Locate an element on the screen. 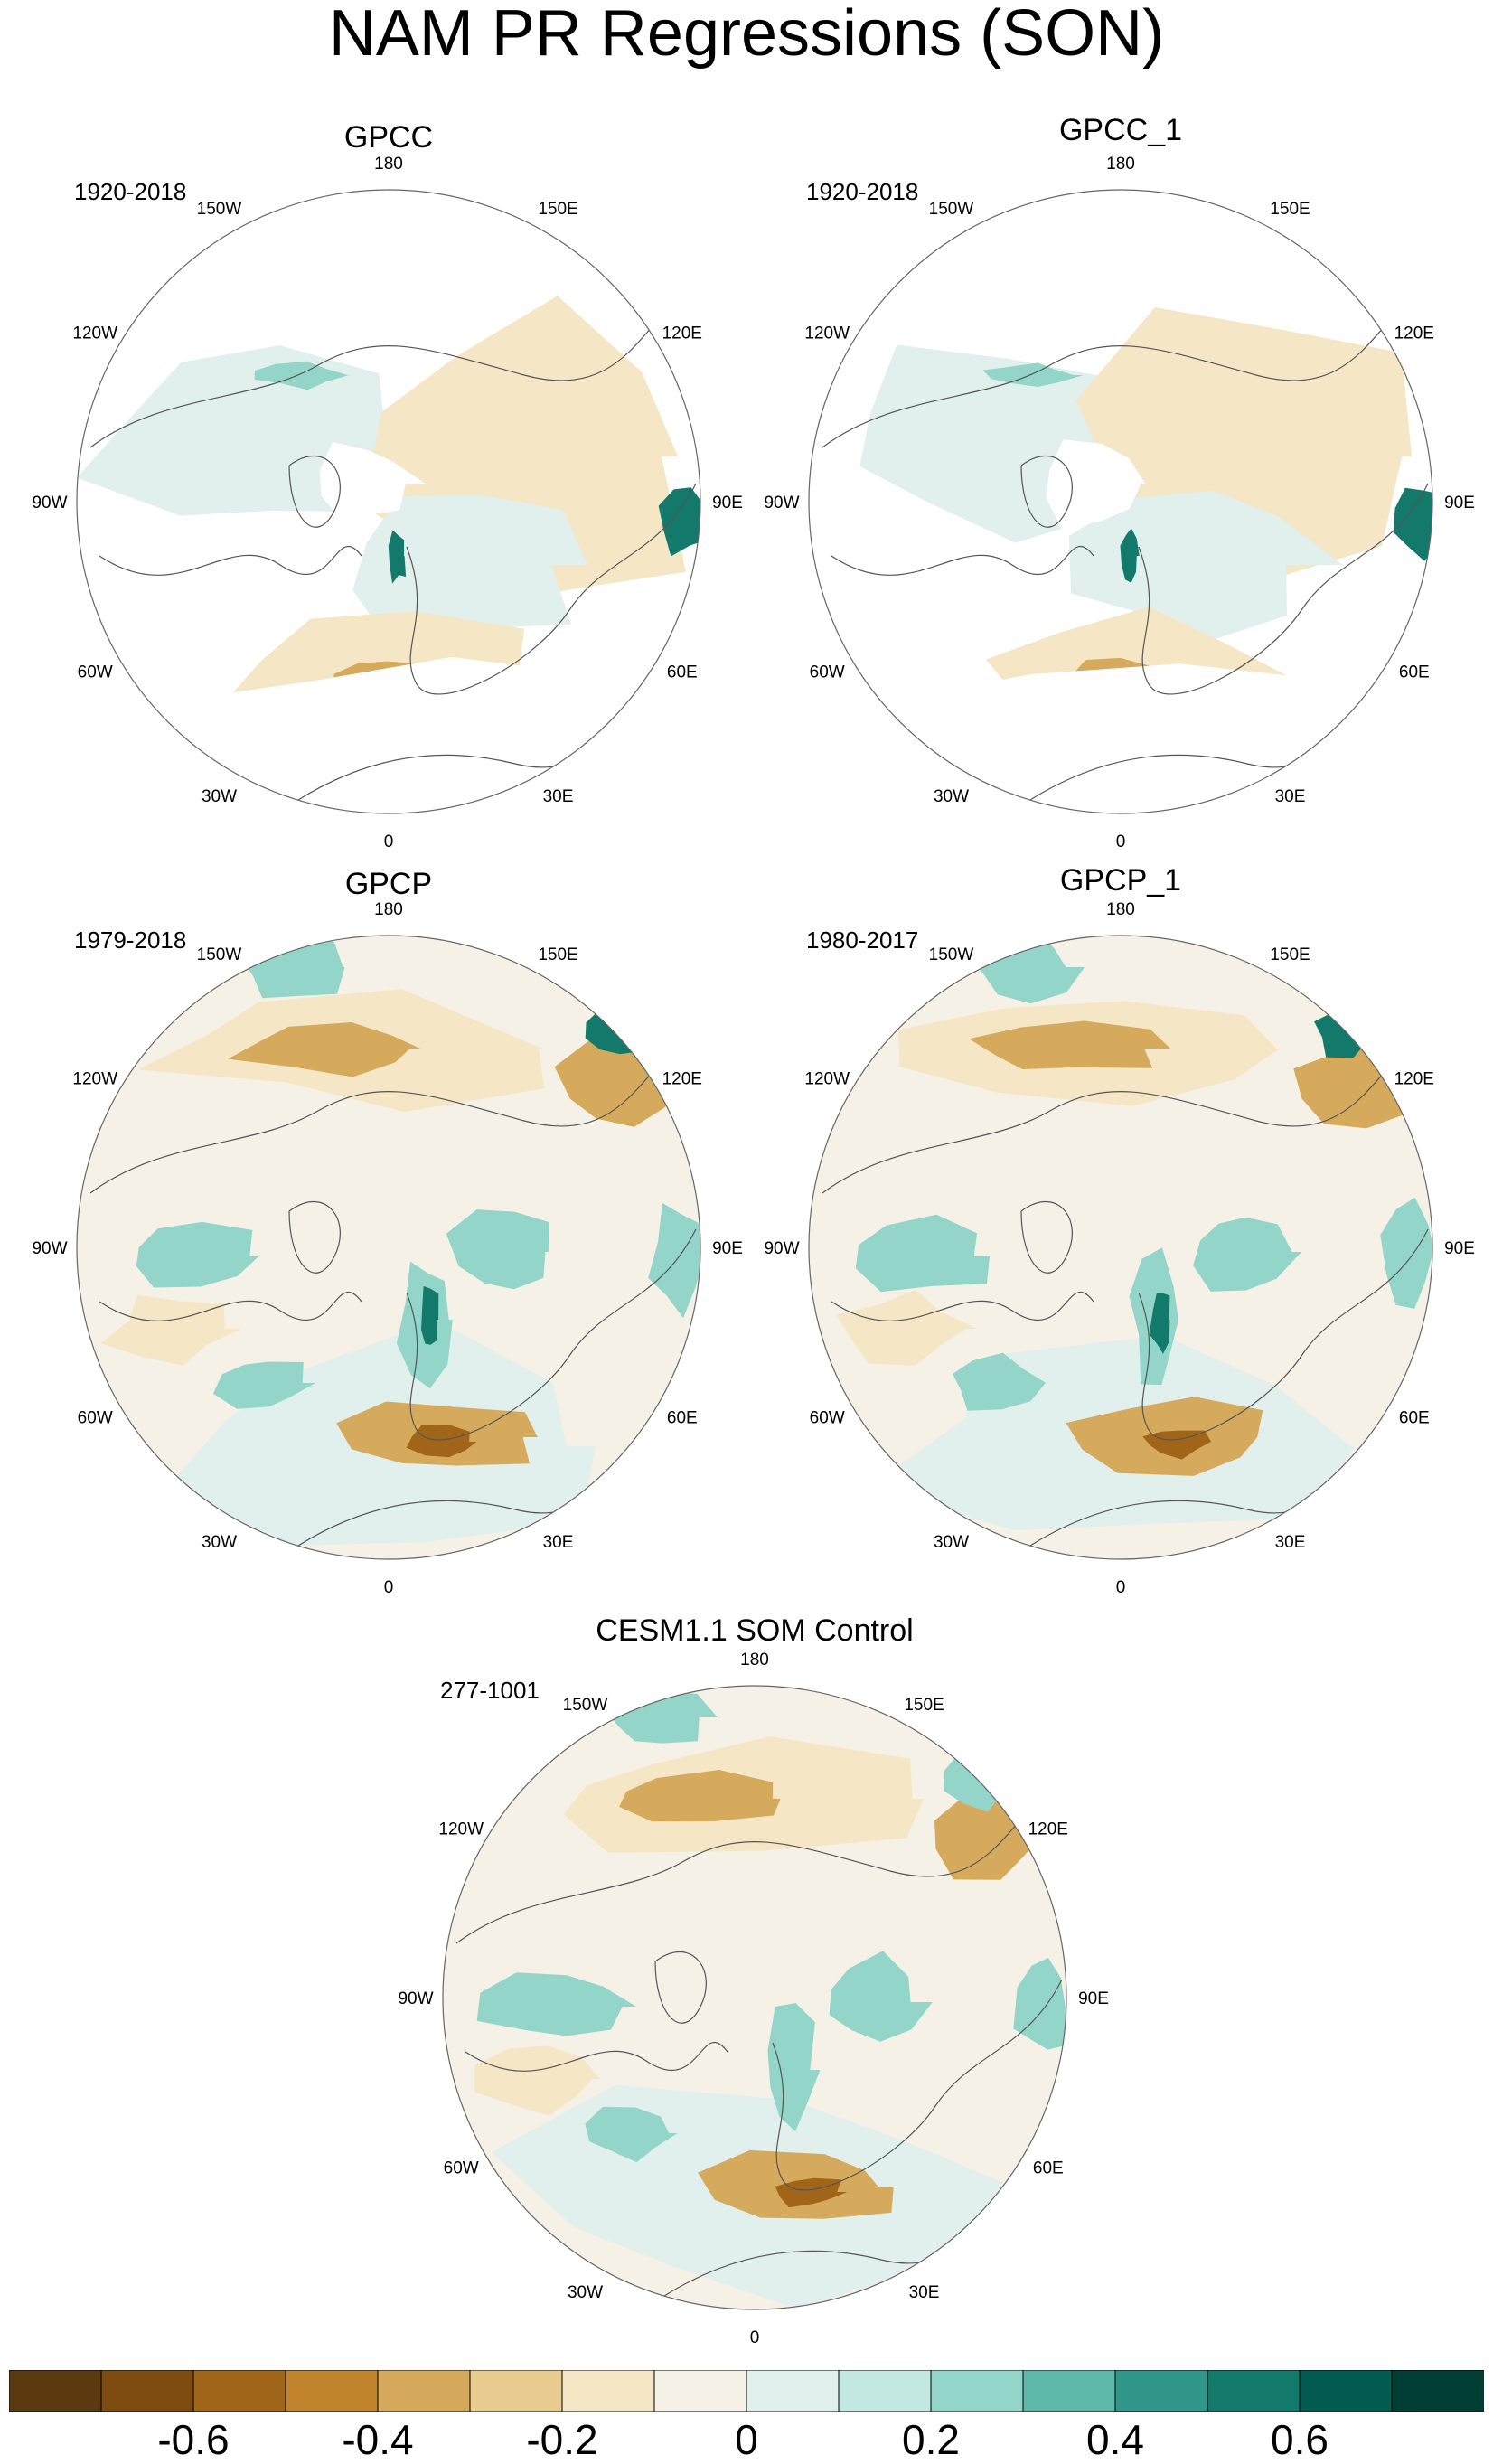  panel-title: GPCC is located at coordinates (388, 137).